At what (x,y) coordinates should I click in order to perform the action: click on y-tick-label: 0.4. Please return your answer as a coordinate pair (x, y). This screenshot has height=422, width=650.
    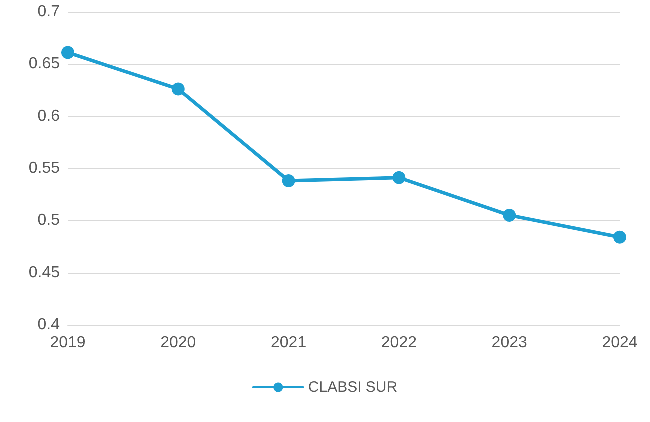
    Looking at the image, I should click on (49, 325).